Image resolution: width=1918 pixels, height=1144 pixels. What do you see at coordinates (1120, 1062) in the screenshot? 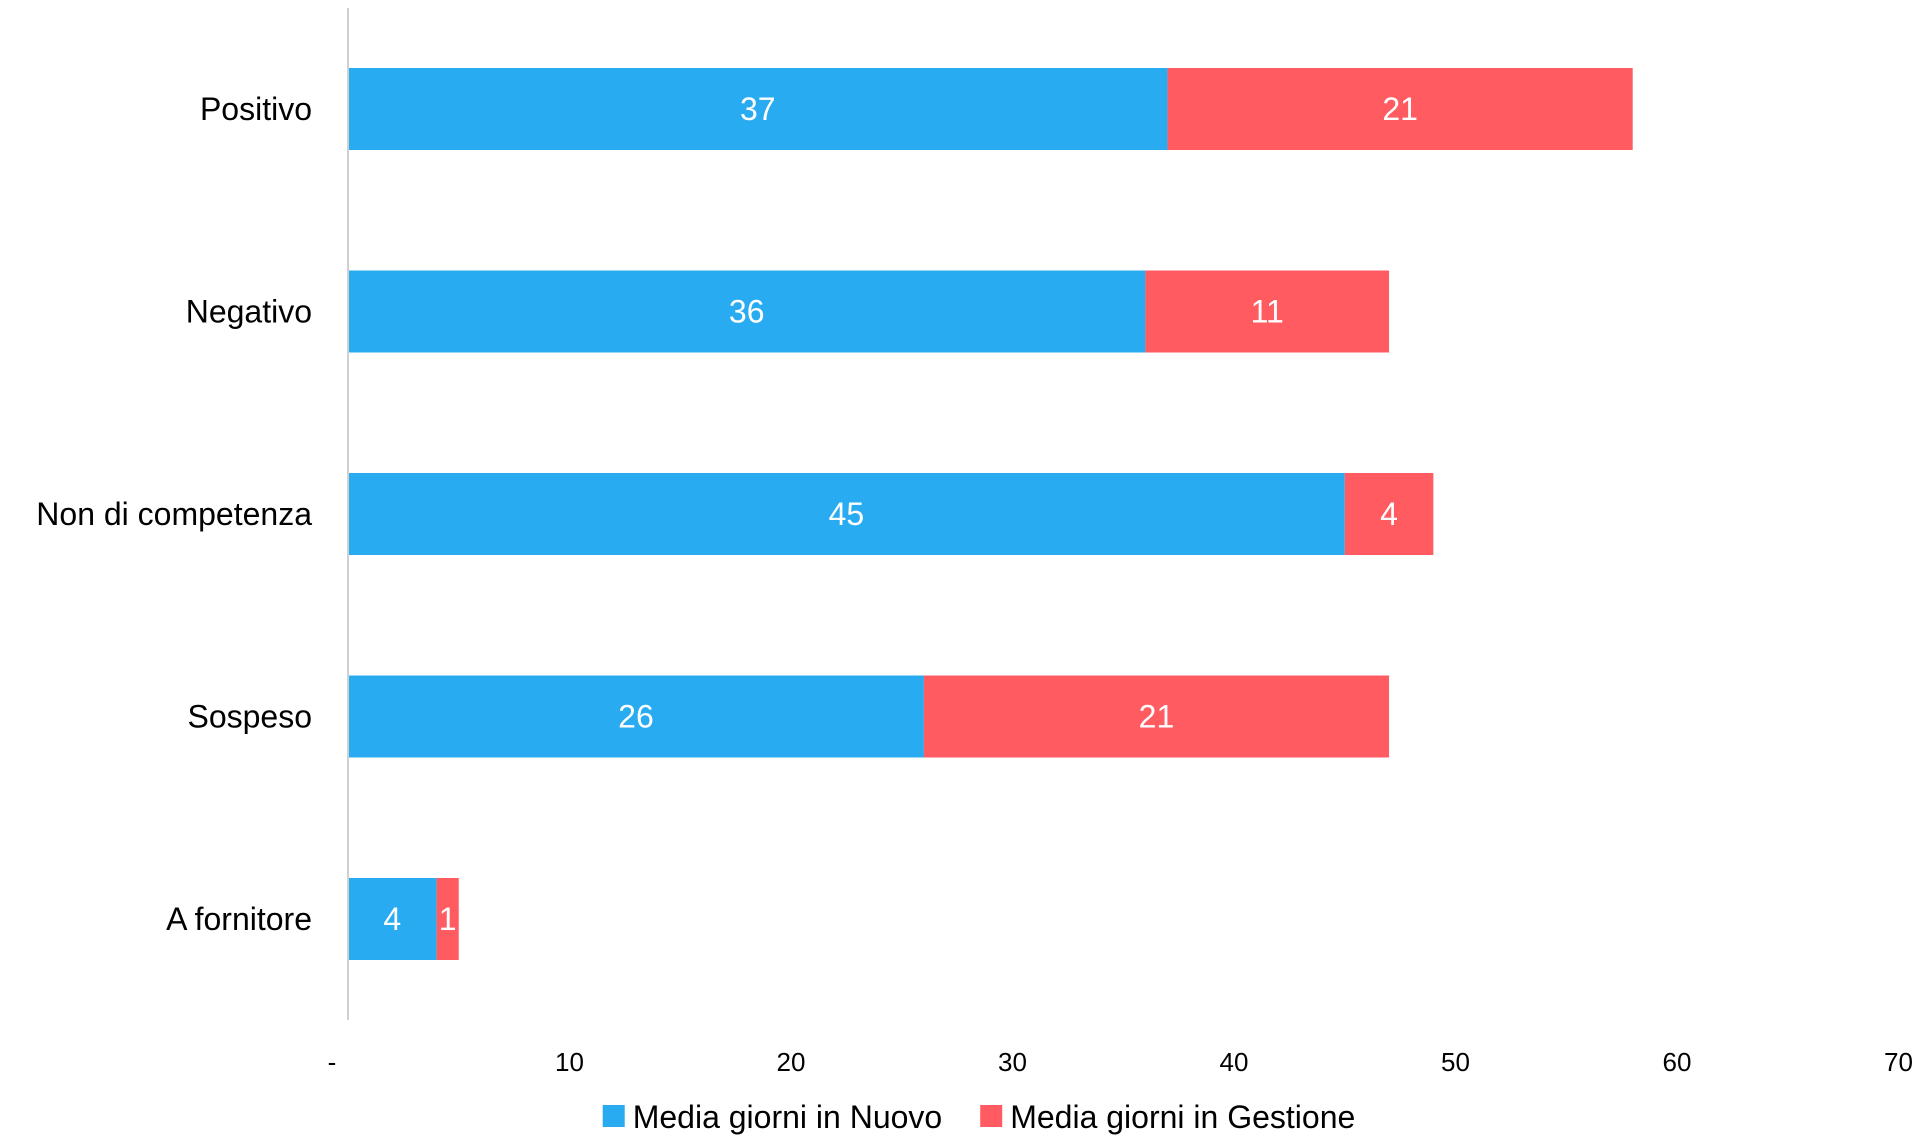
I see `x-tick-labels: - 10 20 30 40 50 60 70` at bounding box center [1120, 1062].